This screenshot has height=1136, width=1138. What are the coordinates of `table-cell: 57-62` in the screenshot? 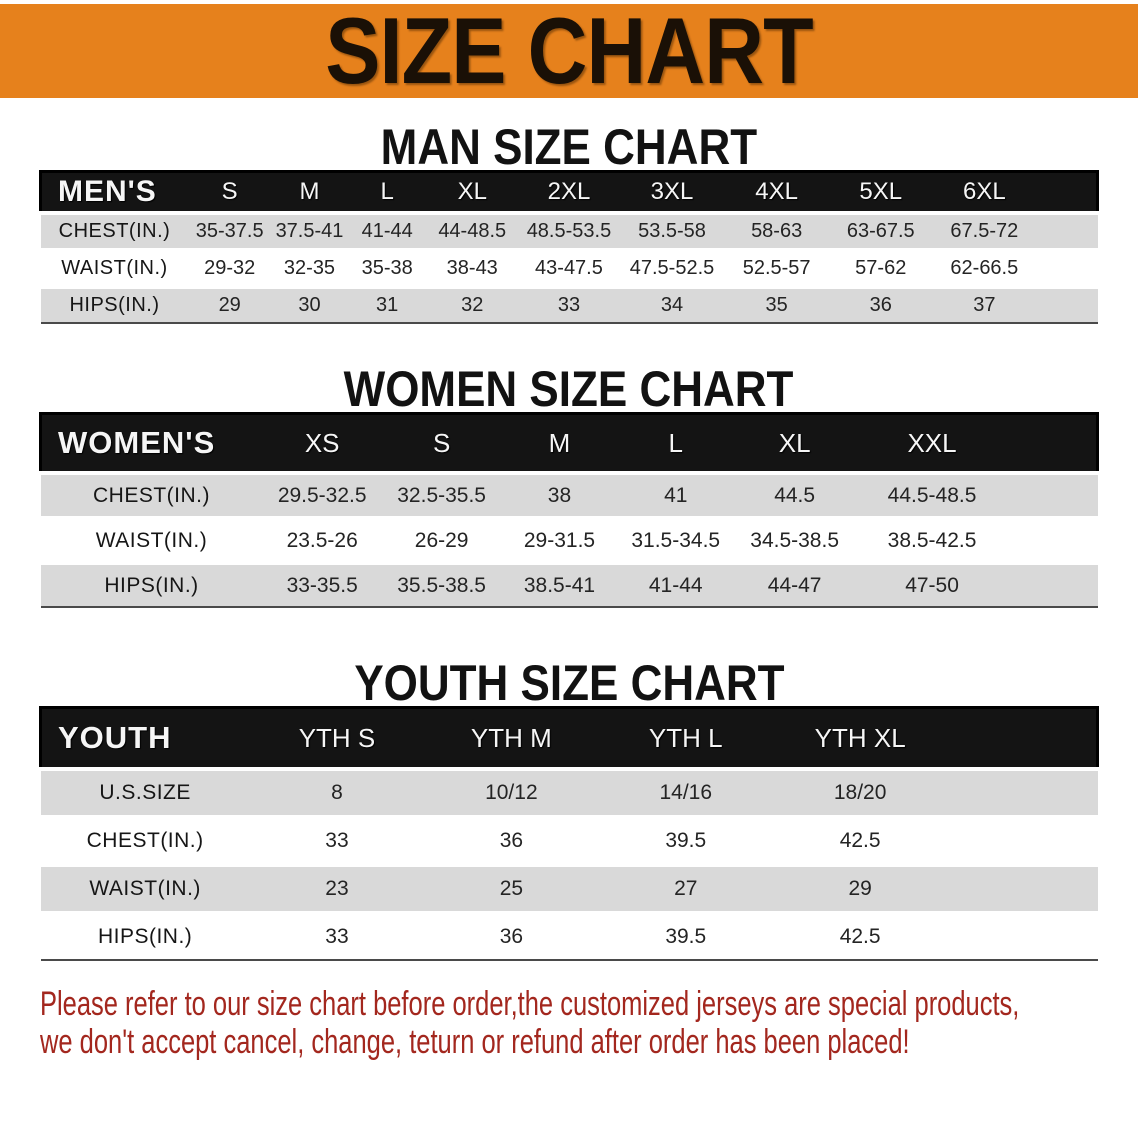 It's located at (880, 267).